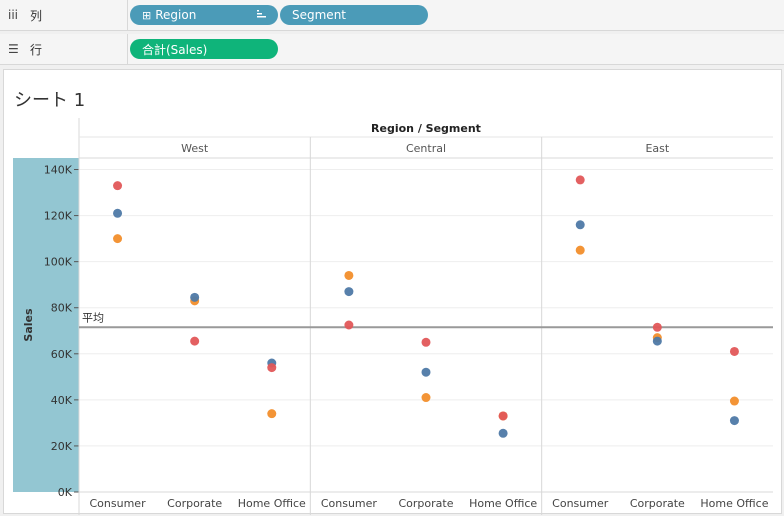 The width and height of the screenshot is (784, 516). I want to click on sheet-title: シート 1, so click(50, 100).